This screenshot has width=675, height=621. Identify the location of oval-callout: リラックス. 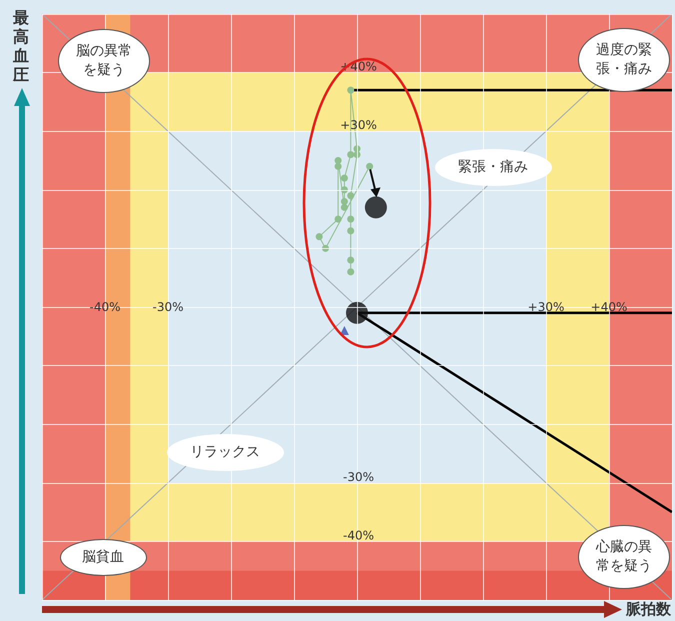
(225, 452).